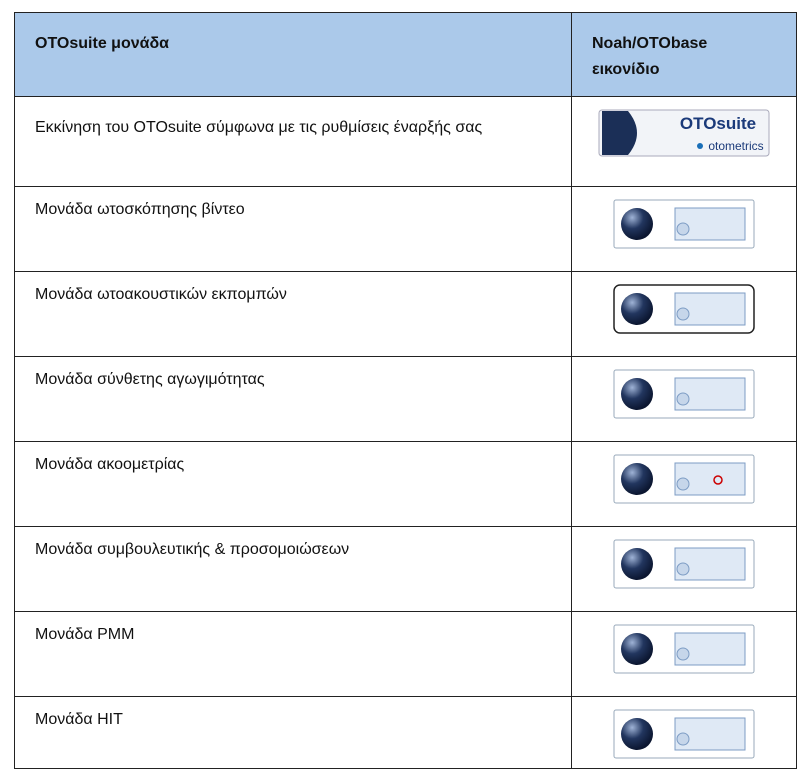 The height and width of the screenshot is (769, 809). I want to click on module-name: Μονάδα ωτοακουστικών εκπομπών, so click(293, 314).